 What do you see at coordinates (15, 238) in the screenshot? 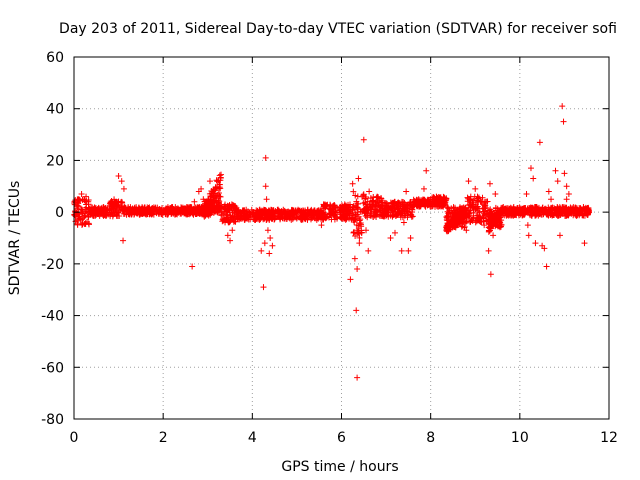
I see `y-axis-label: SDTVAR / TECUs` at bounding box center [15, 238].